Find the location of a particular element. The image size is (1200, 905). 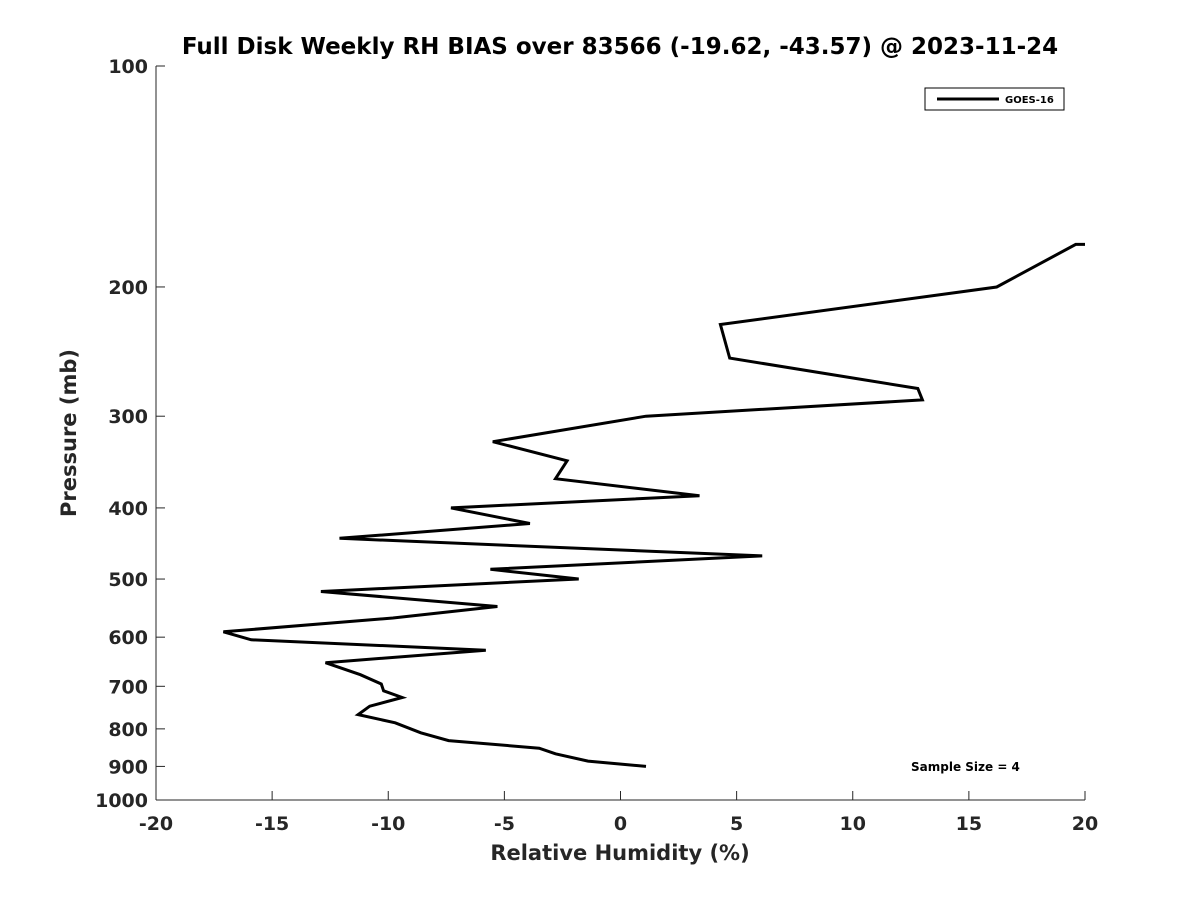

x-tick-label: 20 is located at coordinates (1085, 824).